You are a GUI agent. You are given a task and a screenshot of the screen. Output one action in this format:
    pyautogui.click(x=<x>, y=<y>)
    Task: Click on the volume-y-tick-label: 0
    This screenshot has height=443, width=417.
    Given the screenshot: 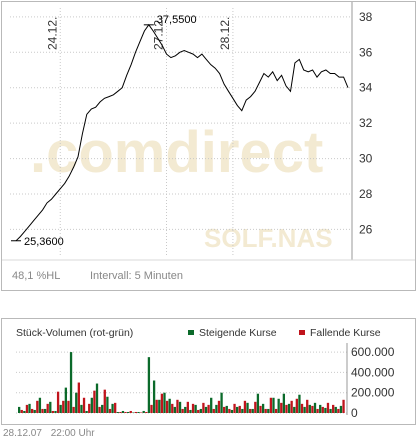 What is the action you would take?
    pyautogui.click(x=354, y=413)
    